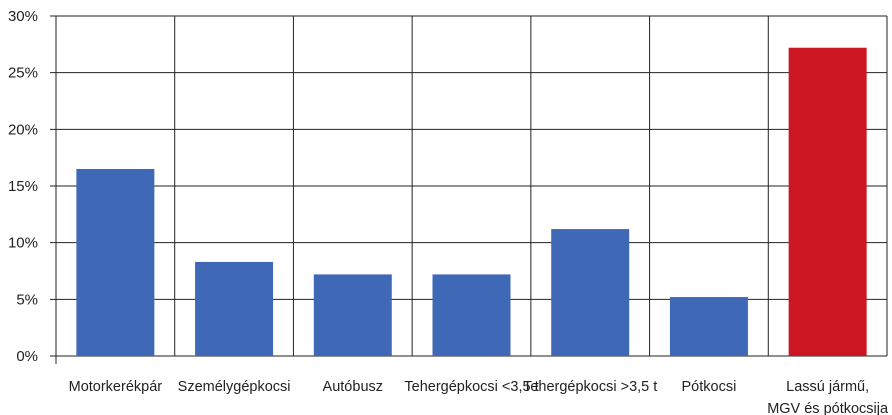 The height and width of the screenshot is (415, 892). Describe the element at coordinates (353, 387) in the screenshot. I see `x-tick-label: Autóbusz` at that location.